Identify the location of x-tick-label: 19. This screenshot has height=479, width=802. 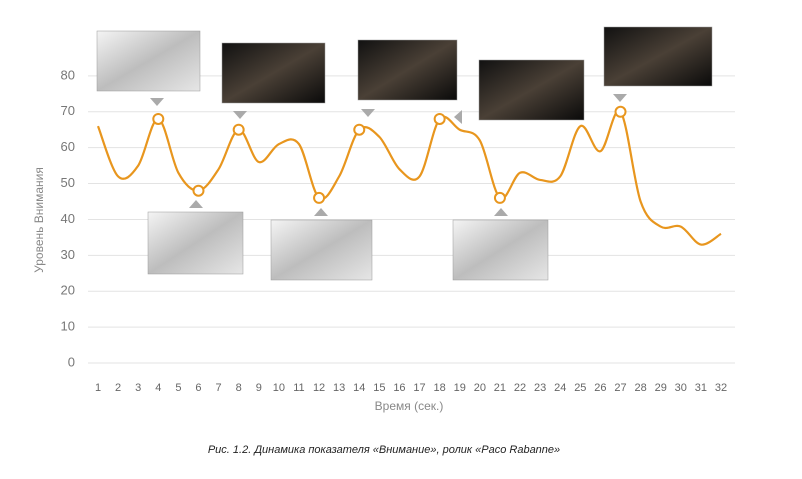
(460, 388).